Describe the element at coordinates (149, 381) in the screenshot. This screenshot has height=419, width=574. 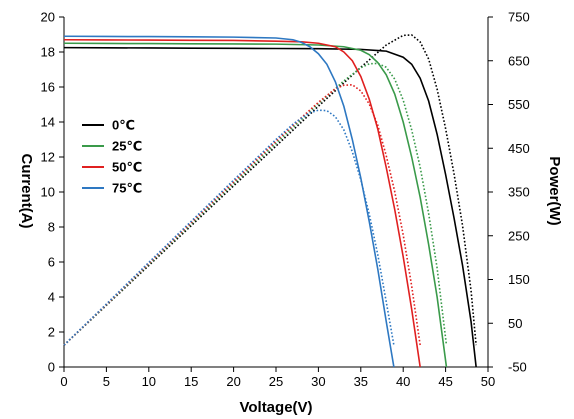
I see `x-tick-label: 10` at that location.